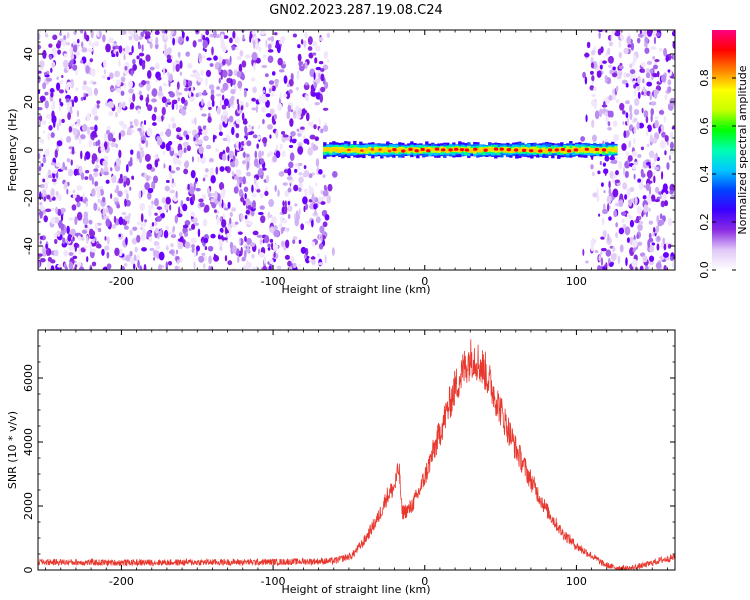  What do you see at coordinates (576, 281) in the screenshot?
I see `spectrogram-x-tick-label: 100` at bounding box center [576, 281].